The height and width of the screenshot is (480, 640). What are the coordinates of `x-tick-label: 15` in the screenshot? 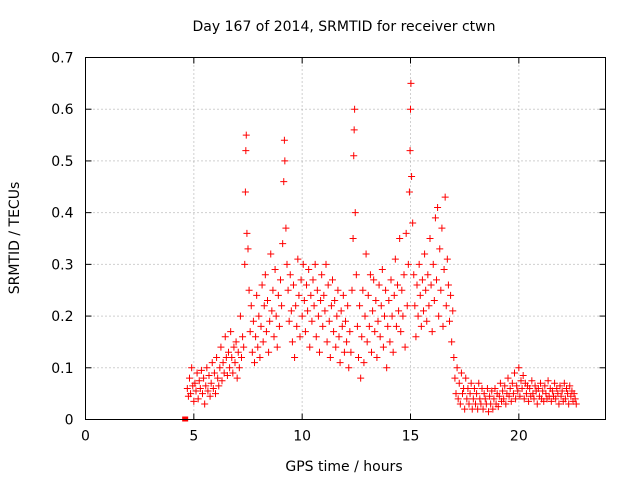 It's located at (411, 437).